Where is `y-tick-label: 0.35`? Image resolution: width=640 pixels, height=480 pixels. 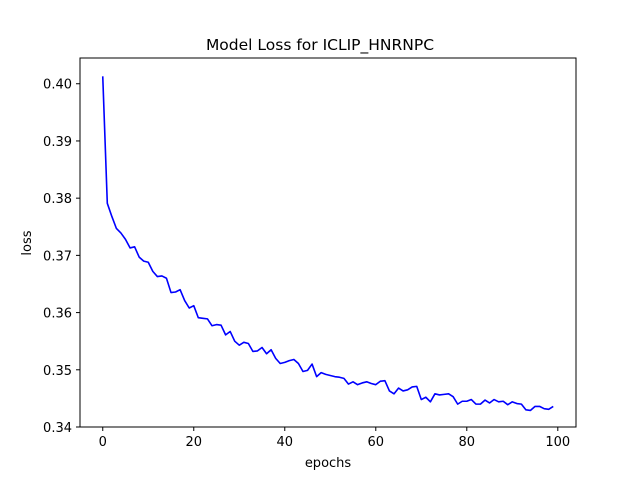 y-tick-label: 0.35 is located at coordinates (57, 371).